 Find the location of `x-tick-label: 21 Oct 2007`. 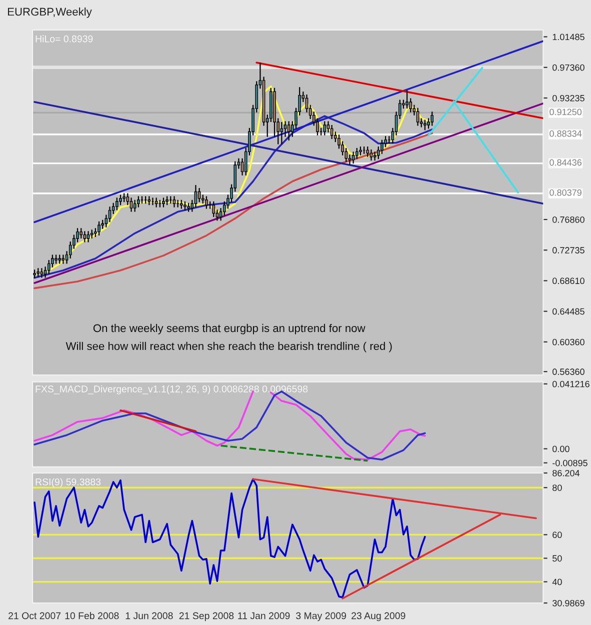

x-tick-label: 21 Oct 2007 is located at coordinates (34, 616).